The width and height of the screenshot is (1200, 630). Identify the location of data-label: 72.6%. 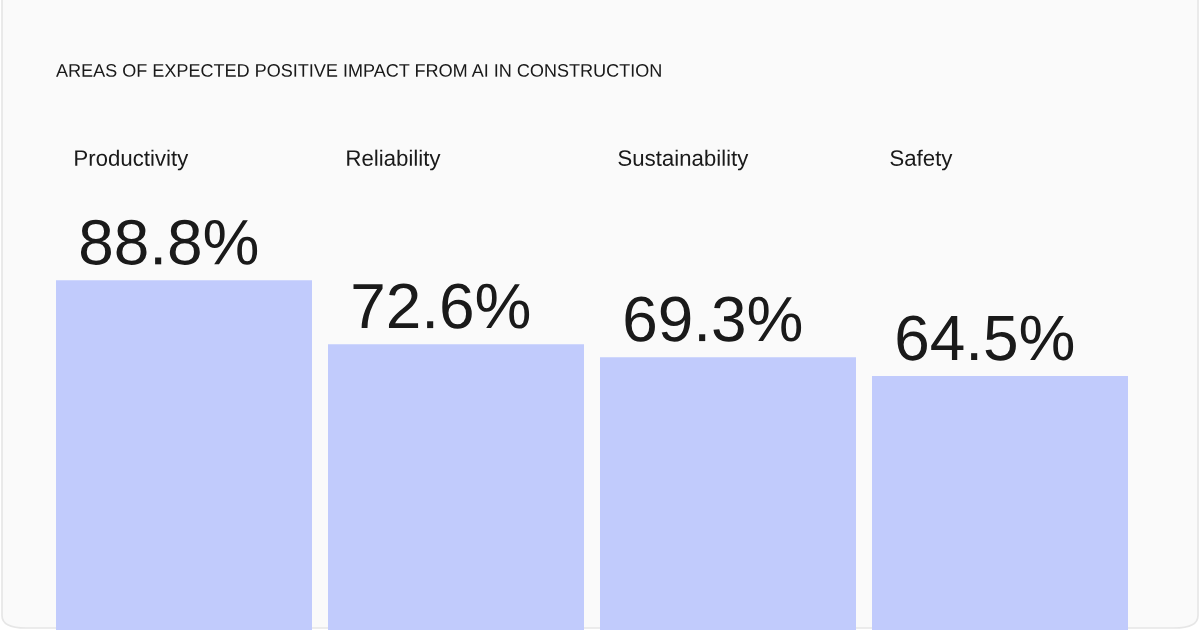
(441, 306).